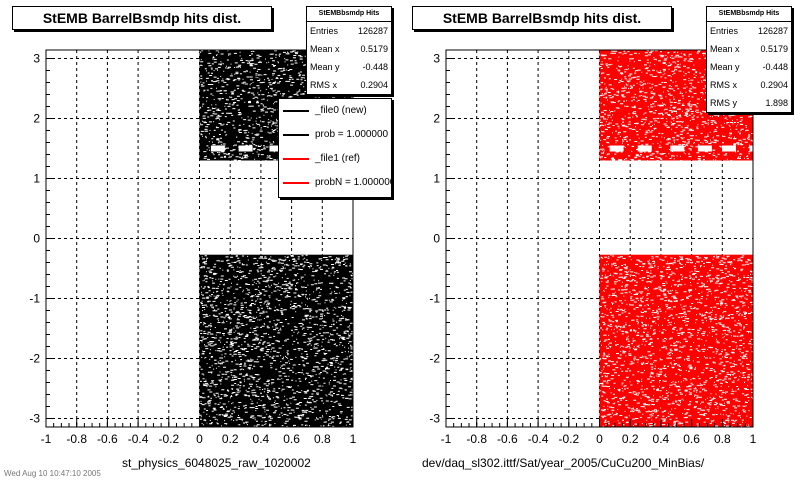 The height and width of the screenshot is (480, 800). What do you see at coordinates (36, 118) in the screenshot?
I see `left-y-tick-label: 2` at bounding box center [36, 118].